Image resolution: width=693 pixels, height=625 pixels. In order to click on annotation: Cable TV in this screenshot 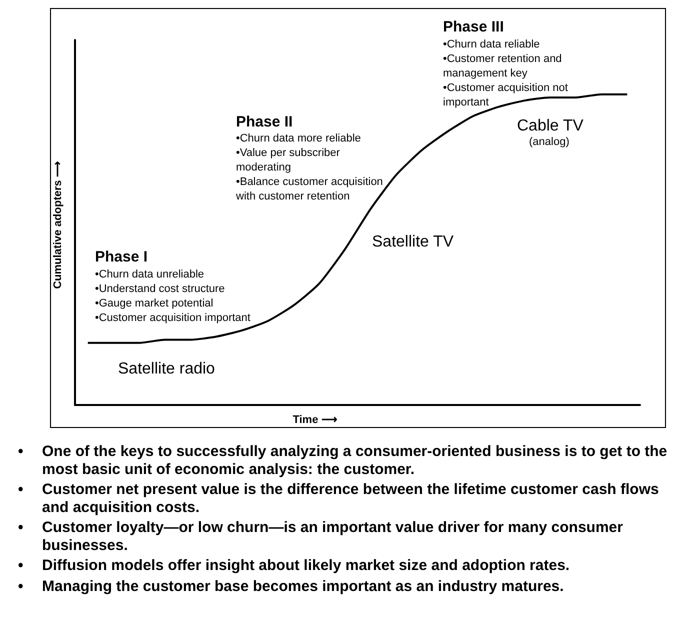, I will do `click(550, 126)`.